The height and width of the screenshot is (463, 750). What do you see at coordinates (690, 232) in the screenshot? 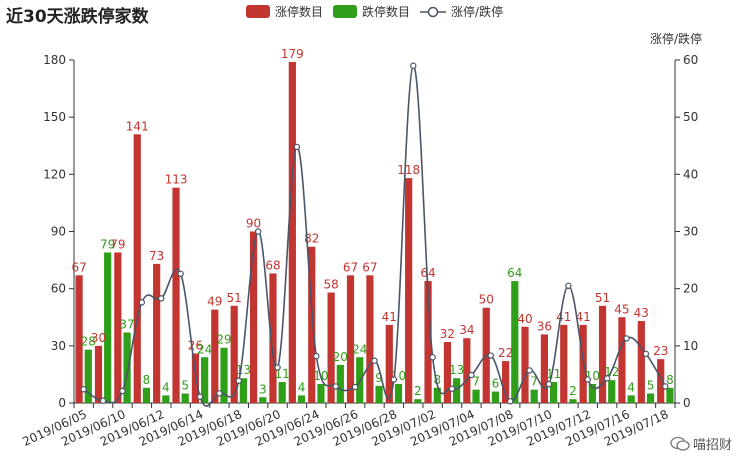
I see `right-axis-tick-label: 30` at bounding box center [690, 232].